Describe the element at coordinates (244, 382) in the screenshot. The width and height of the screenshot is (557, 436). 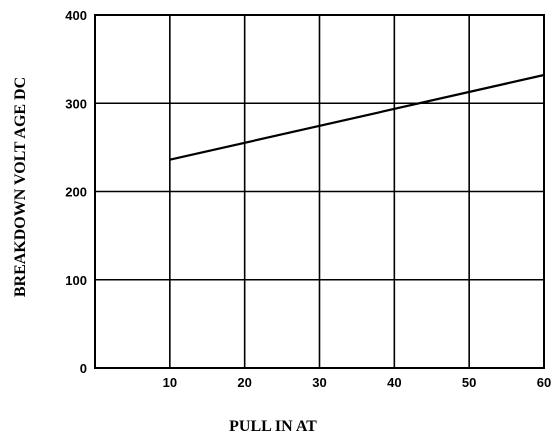
I see `x-tick-label-20: 20` at that location.